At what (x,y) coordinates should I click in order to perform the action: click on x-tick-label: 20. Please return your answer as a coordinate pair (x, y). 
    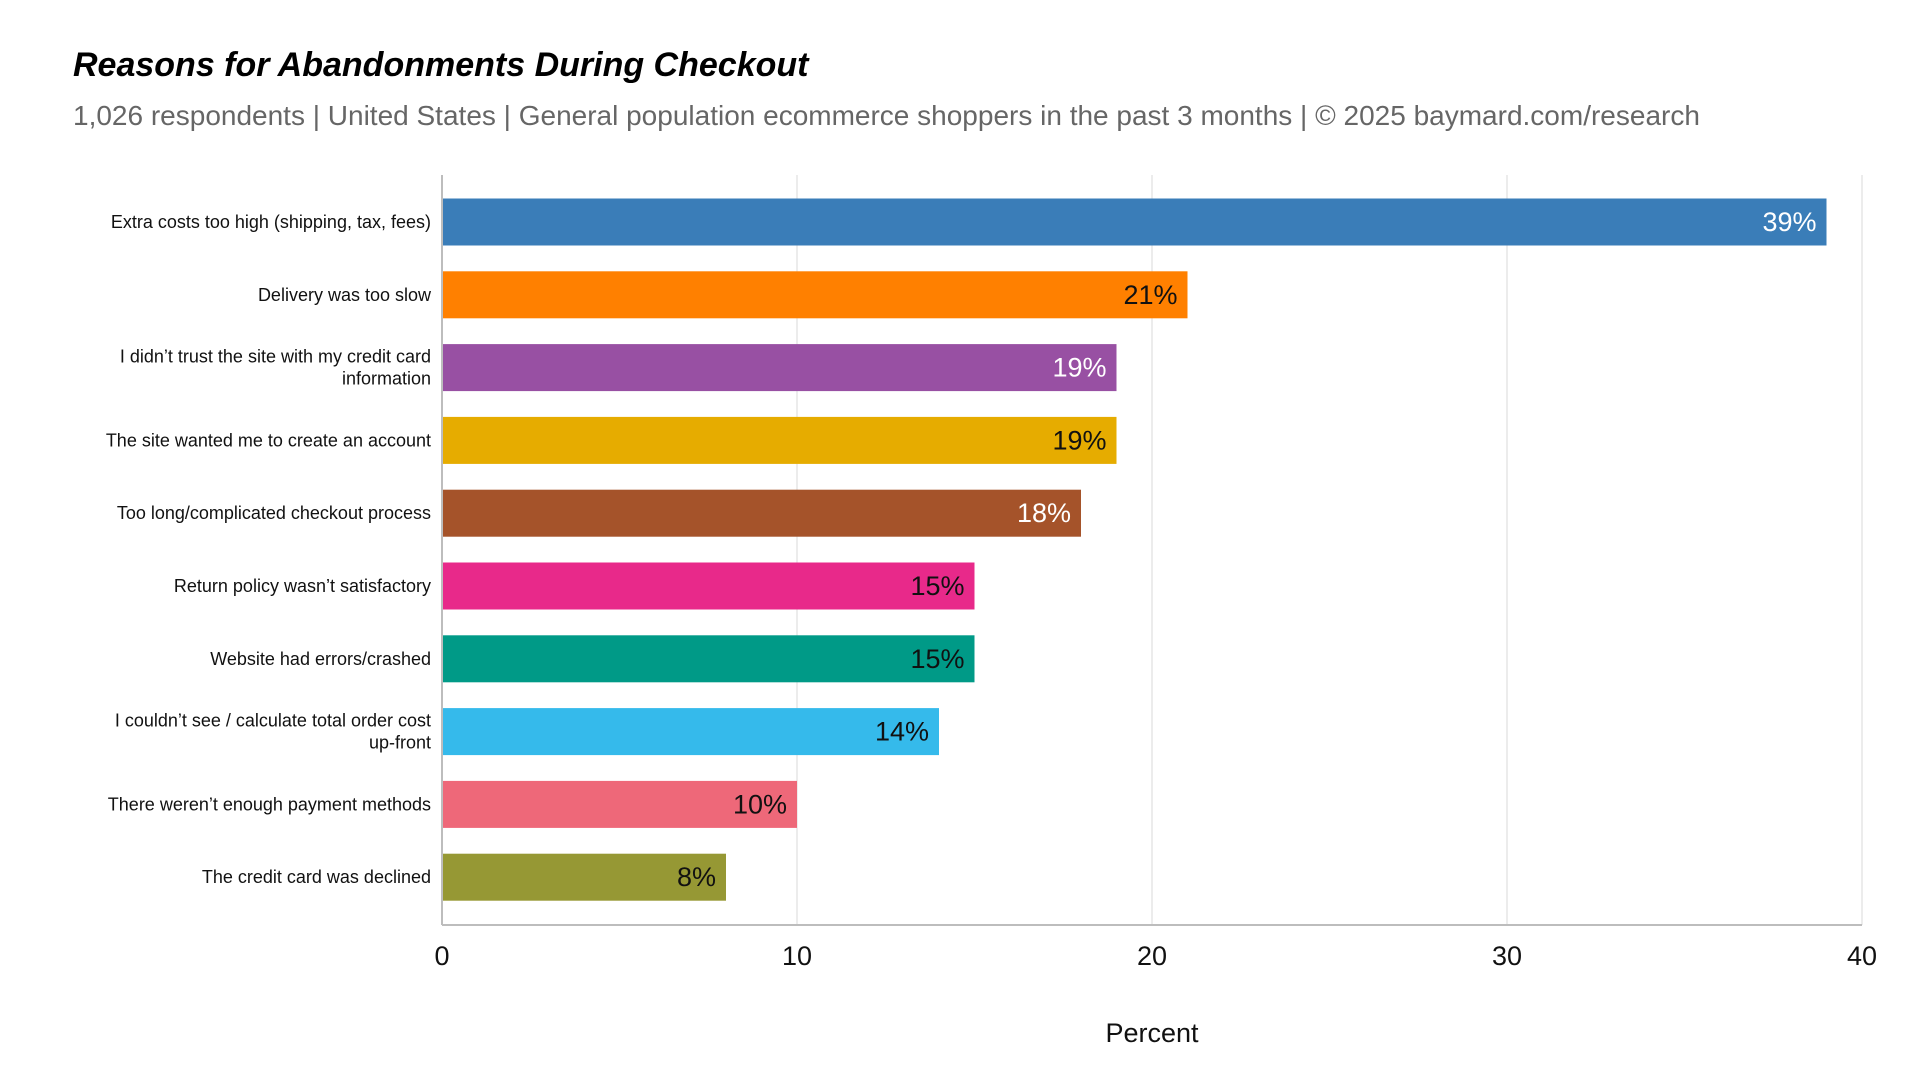
    Looking at the image, I should click on (1152, 956).